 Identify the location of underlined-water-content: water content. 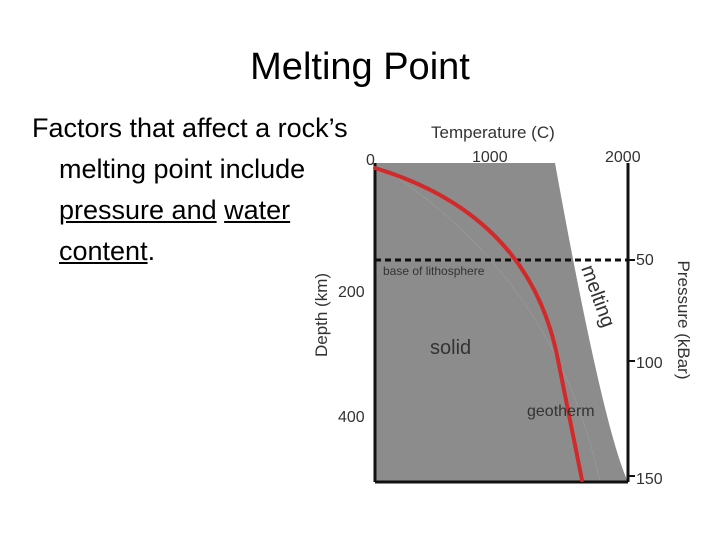
(175, 230).